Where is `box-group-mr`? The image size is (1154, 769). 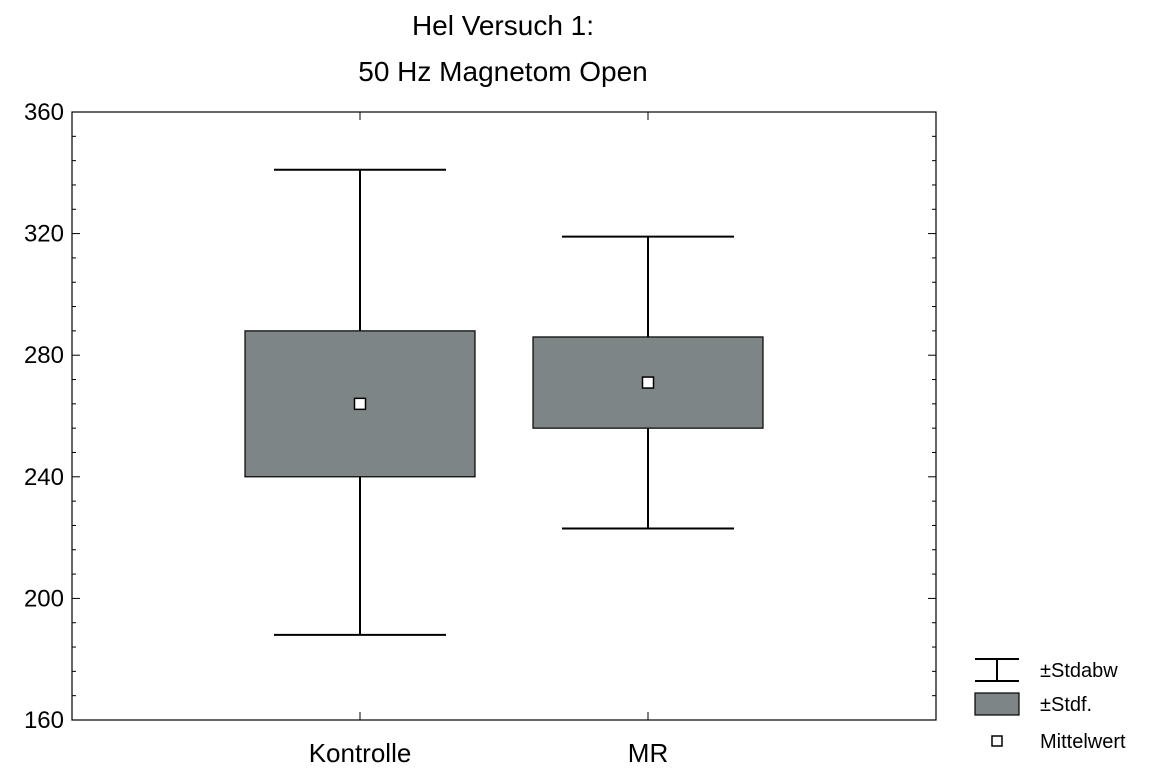
box-group-mr is located at coordinates (648, 382).